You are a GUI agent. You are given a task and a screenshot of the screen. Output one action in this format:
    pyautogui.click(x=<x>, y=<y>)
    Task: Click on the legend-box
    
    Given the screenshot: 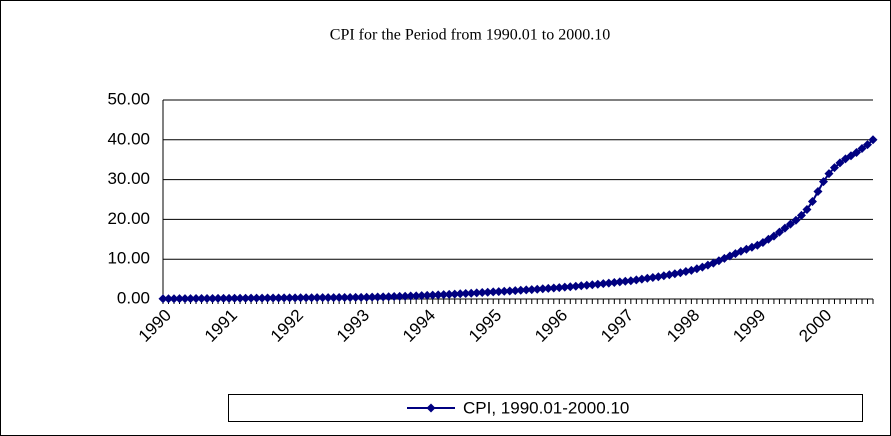 What is the action you would take?
    pyautogui.click(x=545, y=408)
    